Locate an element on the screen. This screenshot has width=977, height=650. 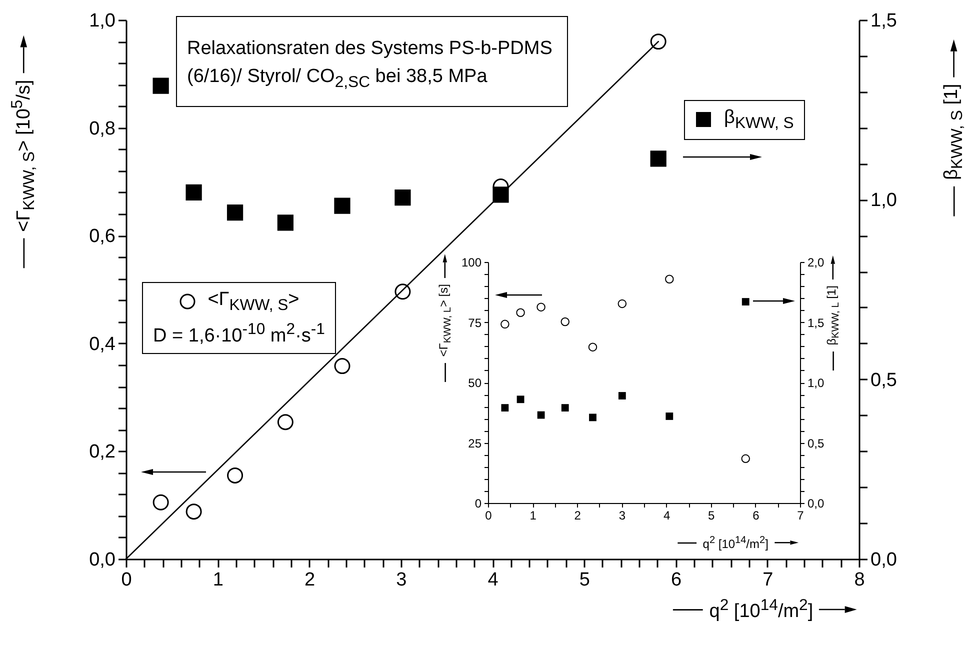
y-tick-label: 75 is located at coordinates (475, 323).